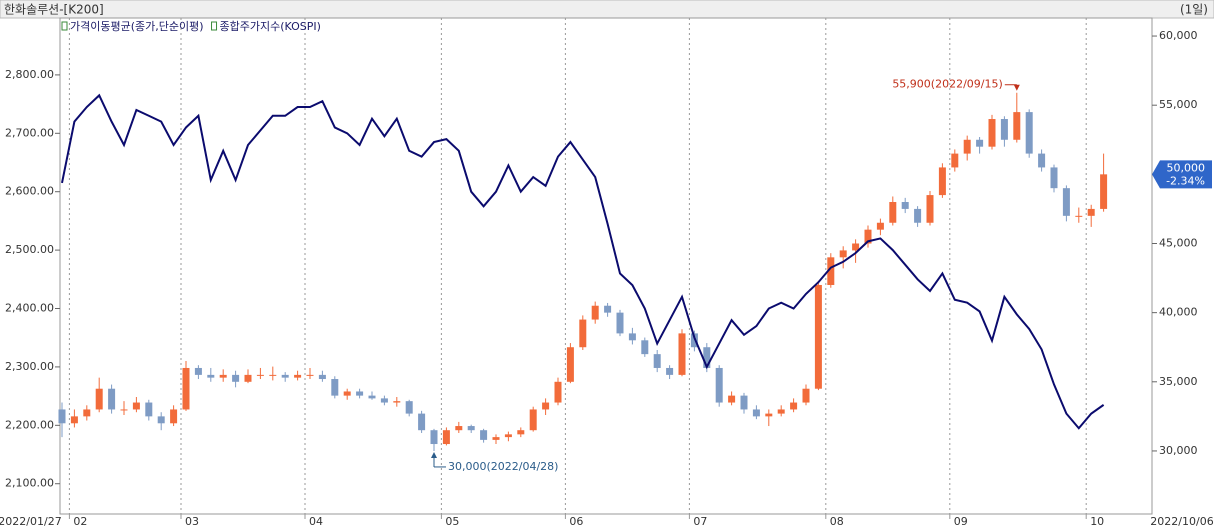 This screenshot has height=532, width=1214. I want to click on y2-tick-label: 55,000, so click(1178, 104).